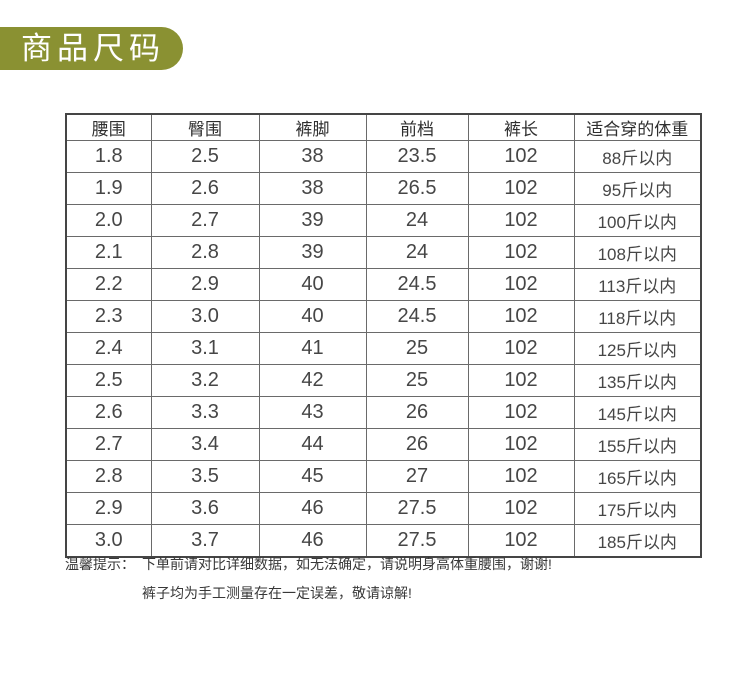  Describe the element at coordinates (637, 541) in the screenshot. I see `table-cell: 185斤以内` at that location.